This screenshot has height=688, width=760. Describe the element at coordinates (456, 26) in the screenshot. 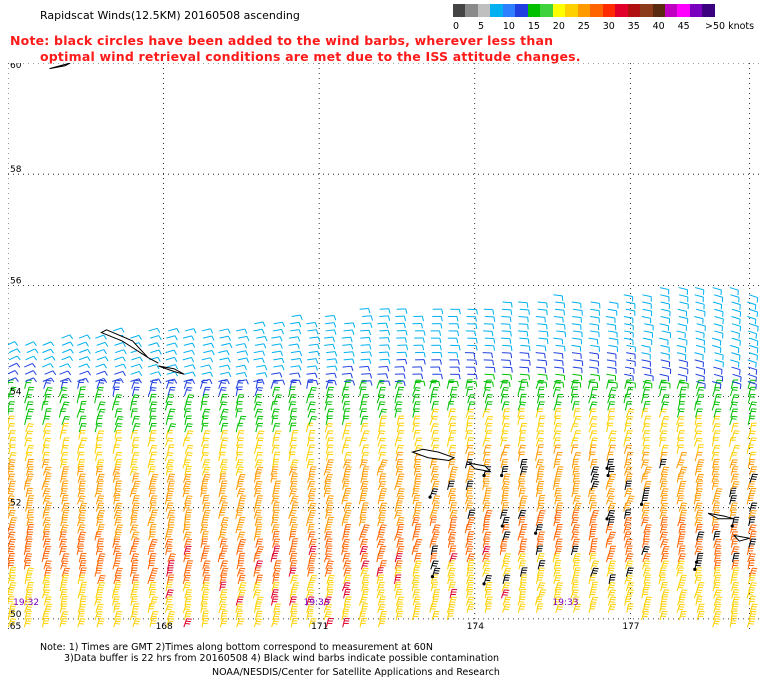

I see `legend-label: 0` at that location.